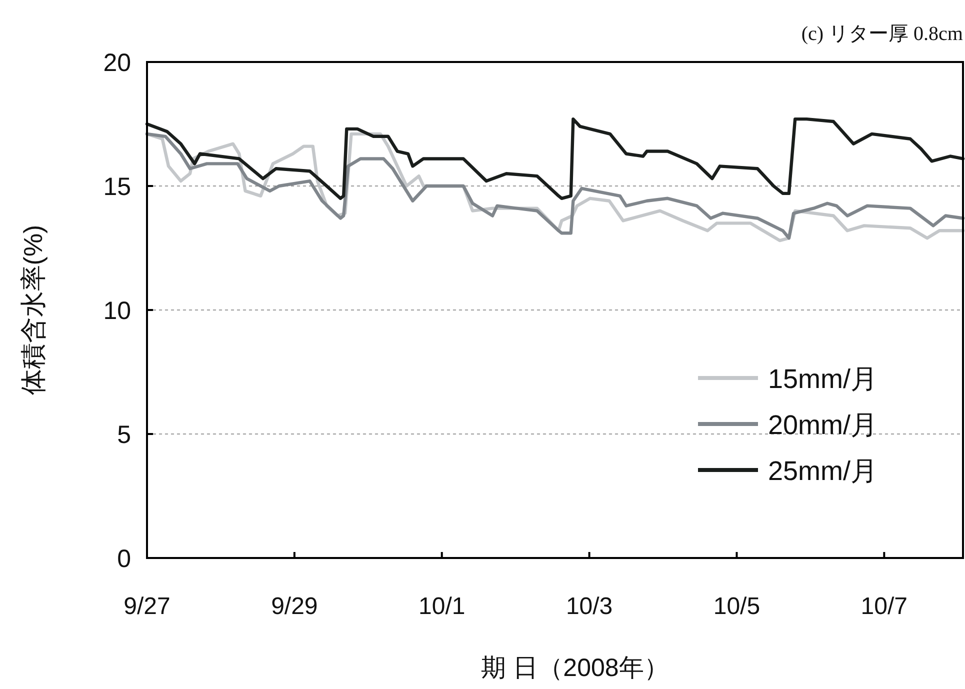  What do you see at coordinates (33, 310) in the screenshot?
I see `y-axis-title: 体積含水率(%)` at bounding box center [33, 310].